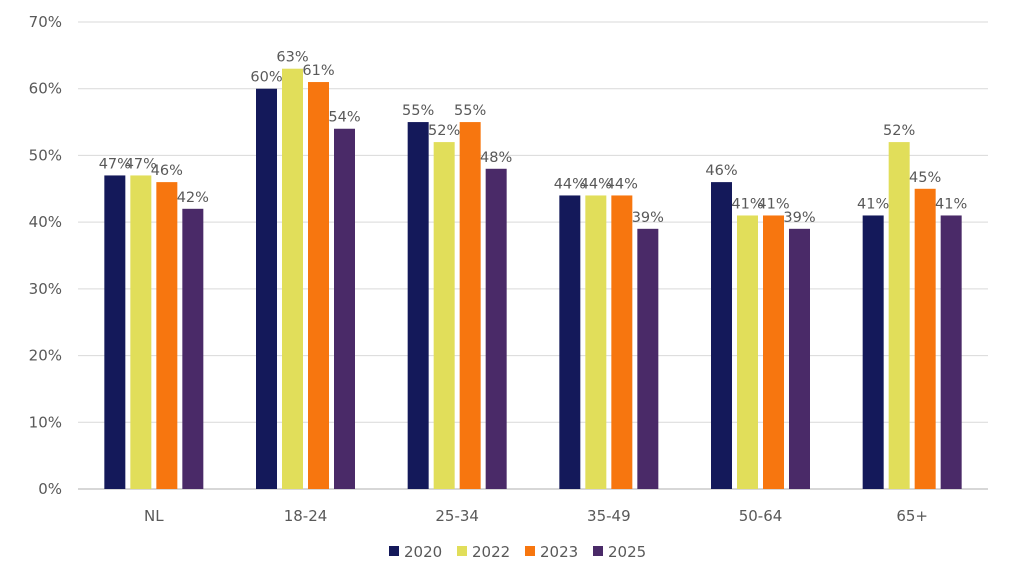 This screenshot has height=580, width=1030. Describe the element at coordinates (873, 352) in the screenshot. I see `bar-2020-65+` at that location.